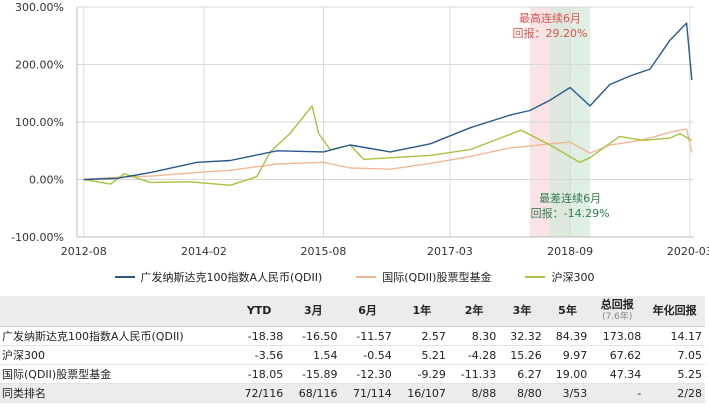 The image size is (709, 417). I want to click on table-cell: 16/107, so click(421, 393).